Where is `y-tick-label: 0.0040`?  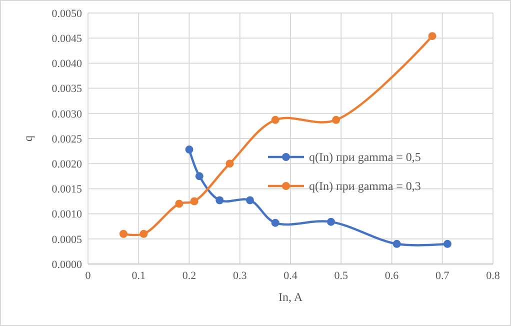 y-tick-label: 0.0040 is located at coordinates (67, 64).